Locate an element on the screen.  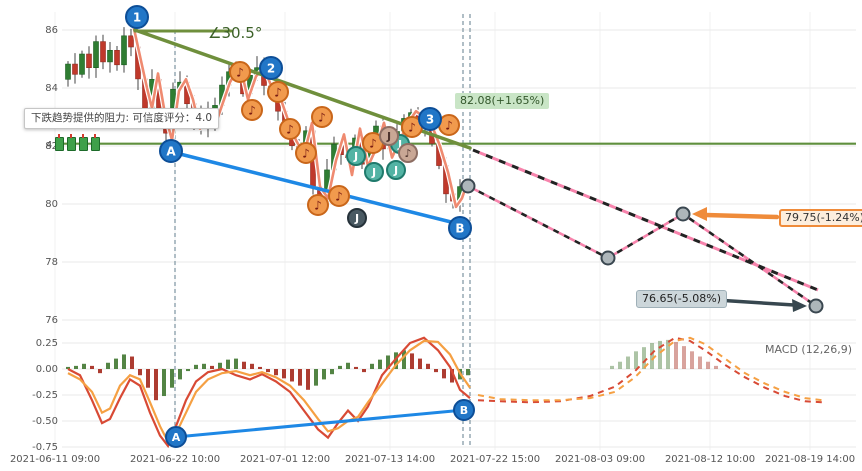
macd-trend-point-B is located at coordinates (464, 410).